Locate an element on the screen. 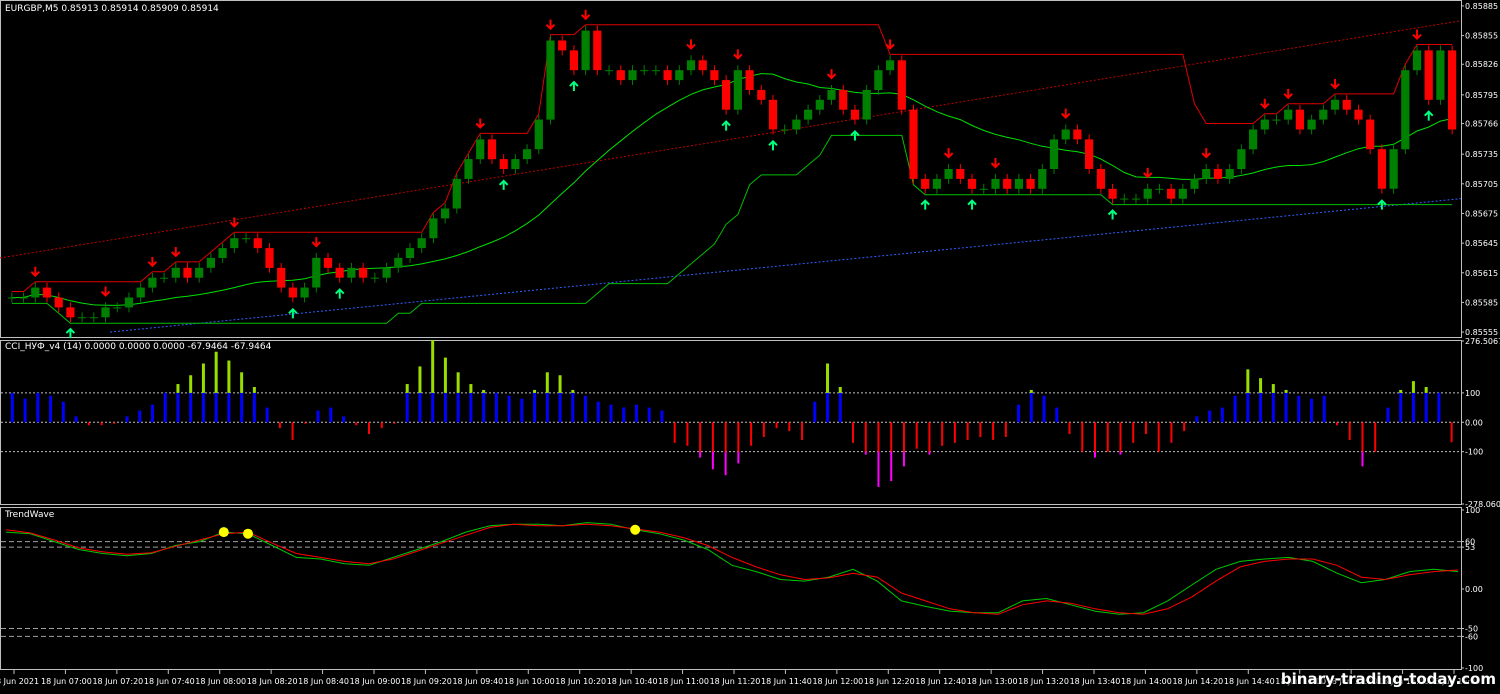 Image resolution: width=1500 pixels, height=694 pixels. time-tick-label: 18 Jun 12:00 is located at coordinates (837, 681).